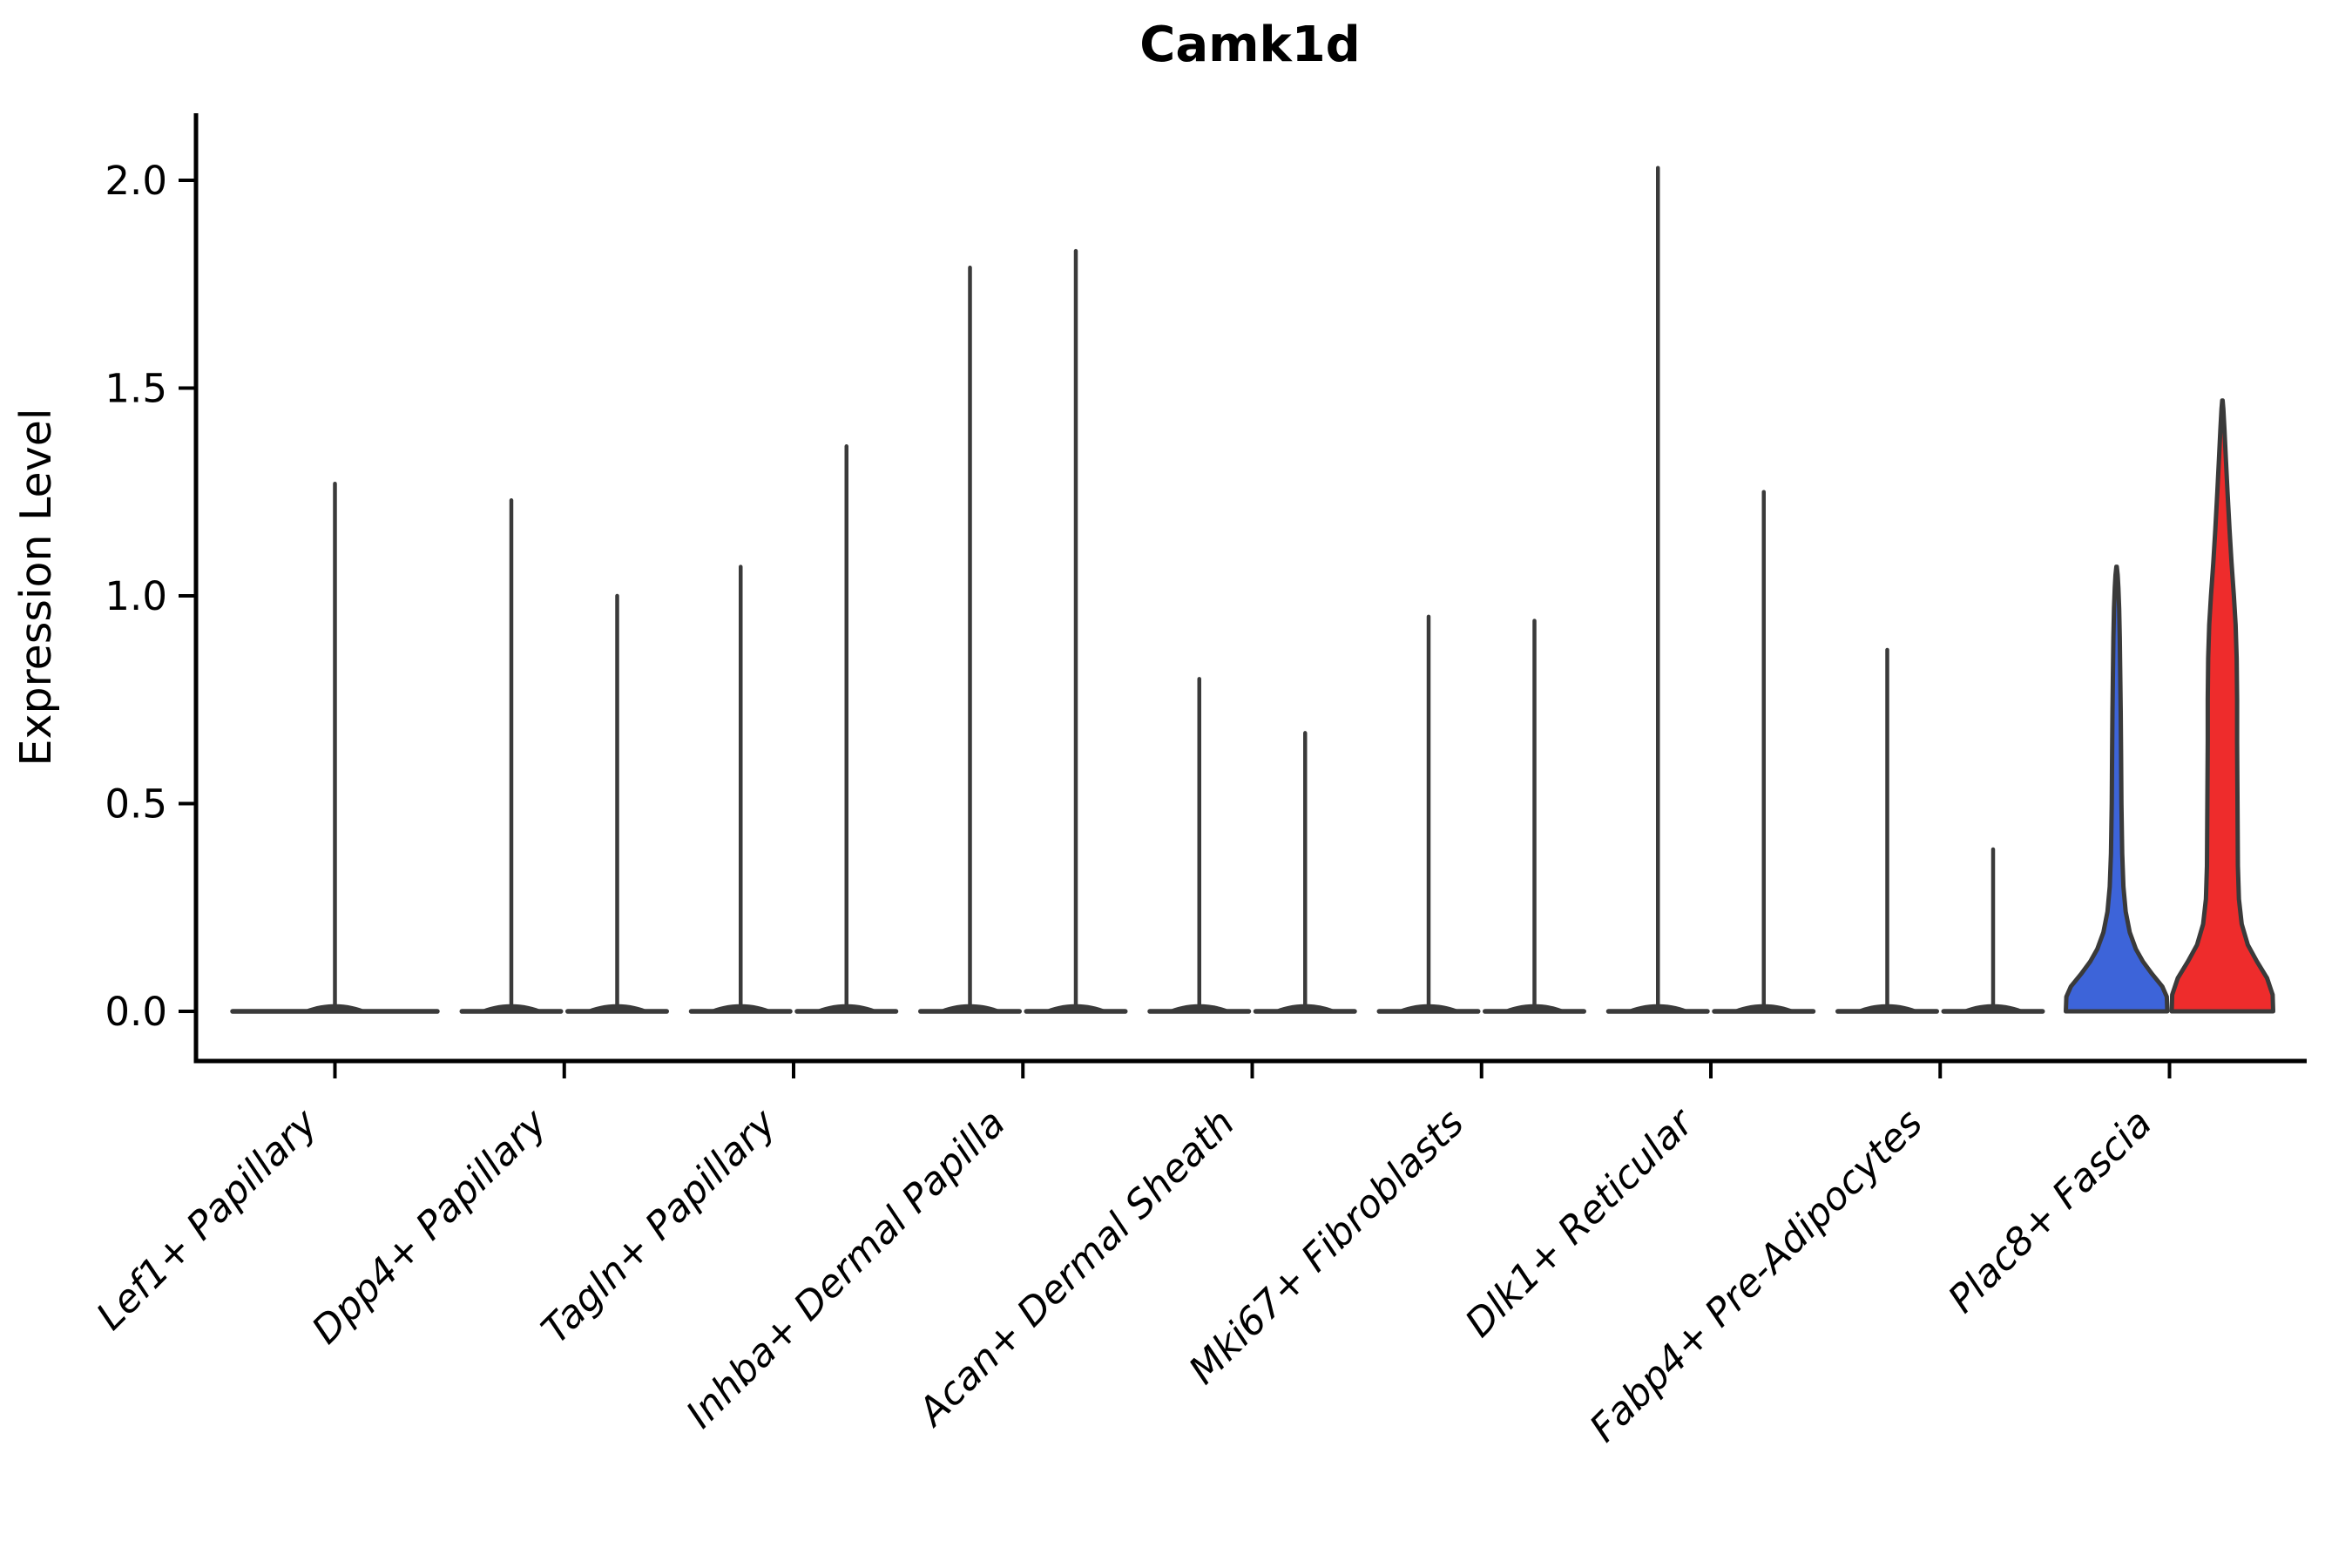  Describe the element at coordinates (1579, 1222) in the screenshot. I see `x-tick-label: Dlk1+ Reticular` at that location.